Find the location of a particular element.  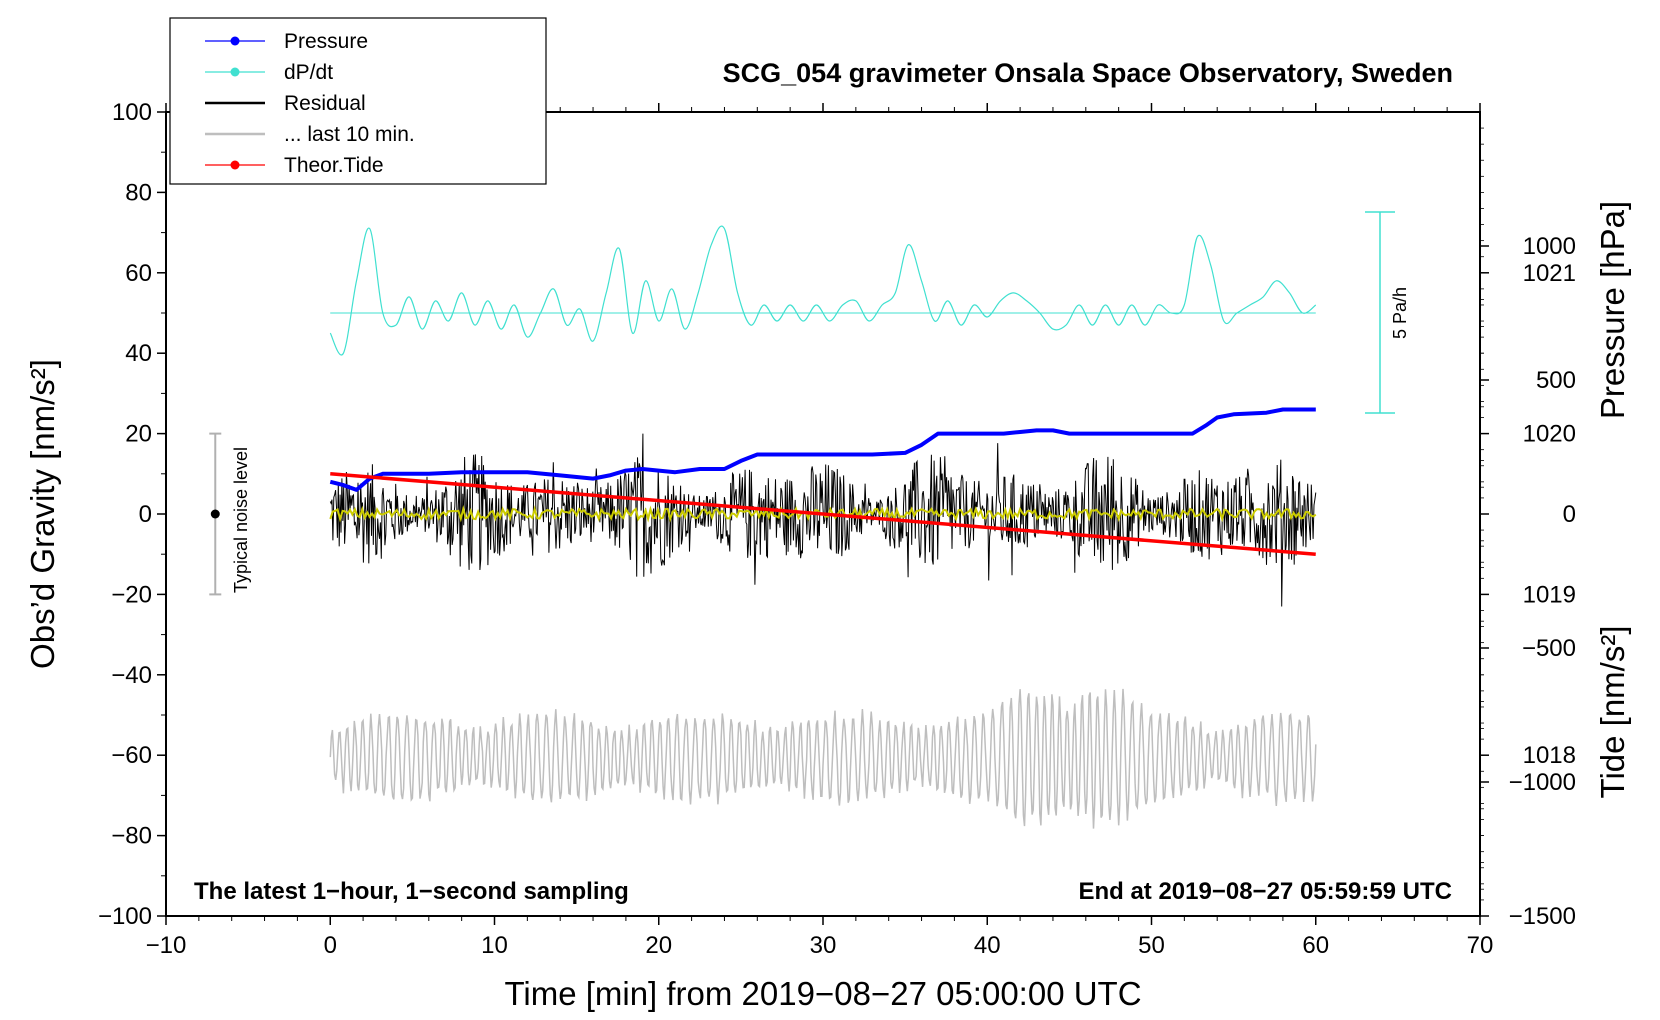

tide-axis: −1500 −1000 −500 0 500 1000 is located at coordinates (1528, 581).